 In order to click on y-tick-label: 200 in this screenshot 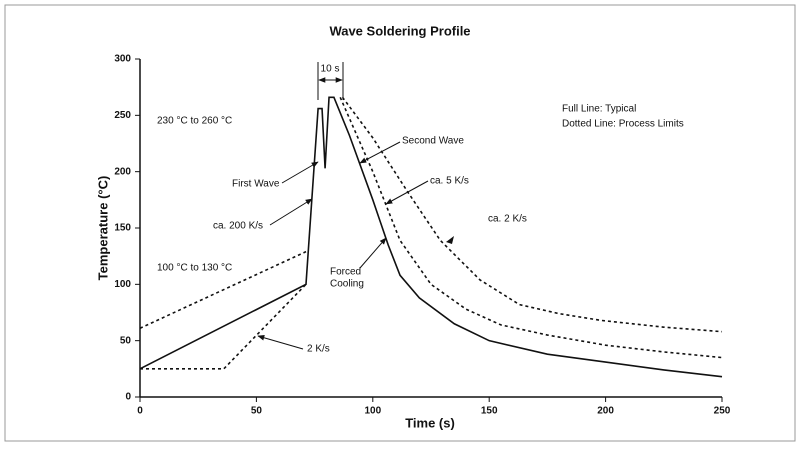, I will do `click(122, 171)`.